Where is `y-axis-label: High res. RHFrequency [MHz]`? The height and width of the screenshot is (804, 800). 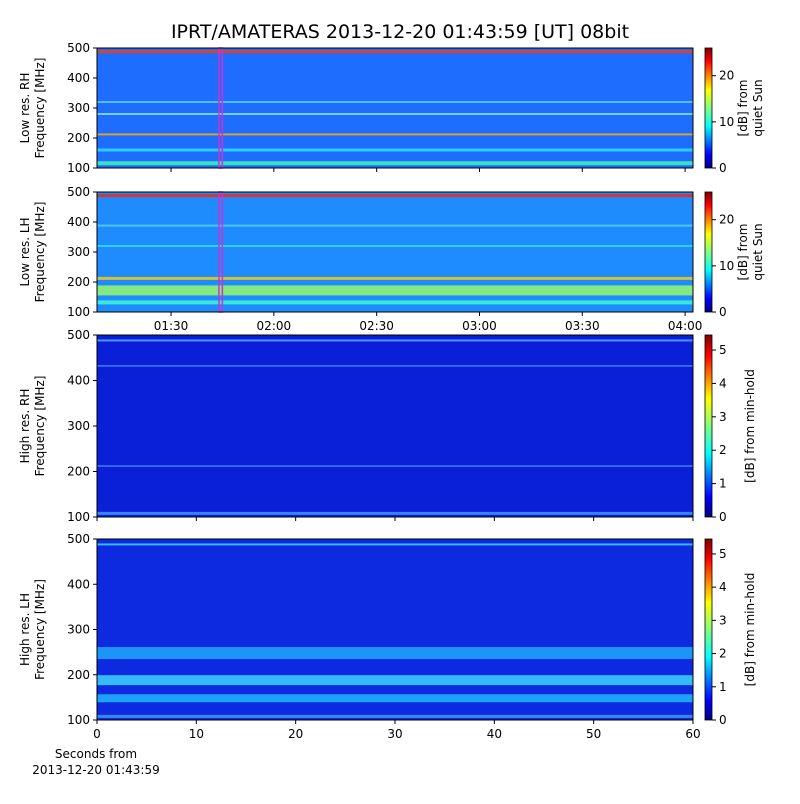 y-axis-label: High res. RHFrequency [MHz] is located at coordinates (32, 426).